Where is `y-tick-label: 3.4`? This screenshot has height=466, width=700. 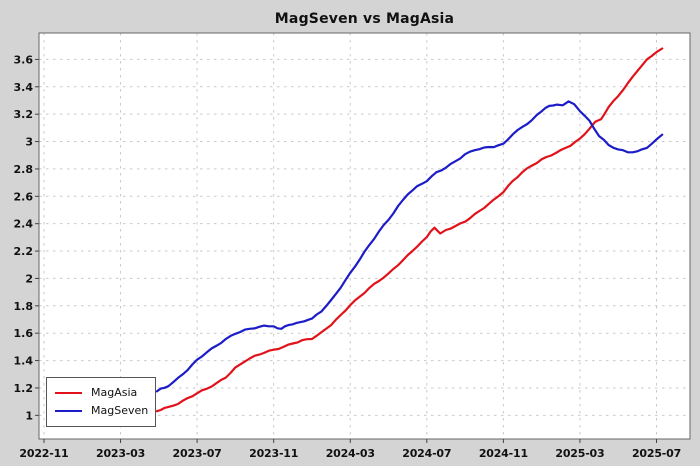 y-tick-label: 3.4 is located at coordinates (24, 87).